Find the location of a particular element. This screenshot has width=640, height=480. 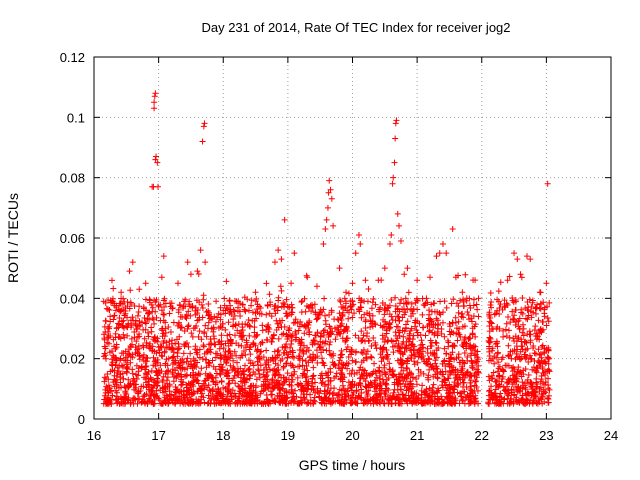

y-tick-label: 0.08 is located at coordinates (72, 178).